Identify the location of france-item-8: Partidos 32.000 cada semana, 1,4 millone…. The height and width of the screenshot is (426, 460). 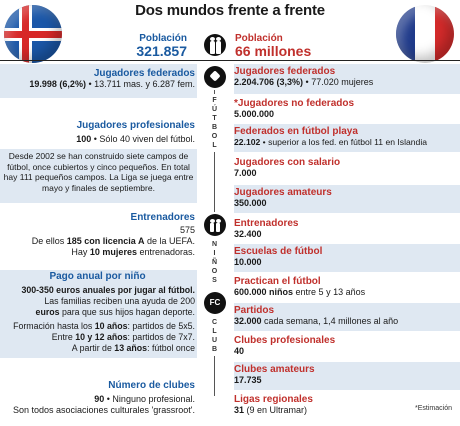
(347, 317).